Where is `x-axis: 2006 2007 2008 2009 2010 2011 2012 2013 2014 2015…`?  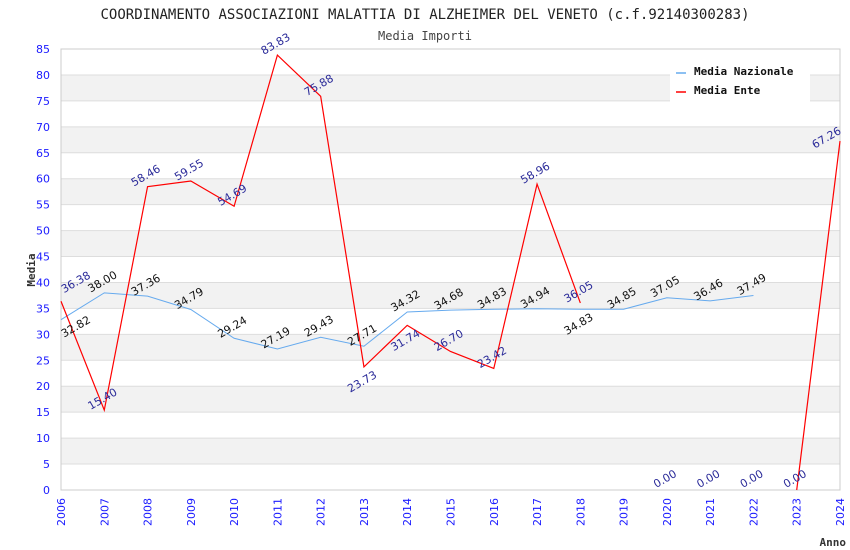
x-axis: 2006 2007 2008 2009 2010 2011 2012 2013 2014 2015… is located at coordinates (451, 512).